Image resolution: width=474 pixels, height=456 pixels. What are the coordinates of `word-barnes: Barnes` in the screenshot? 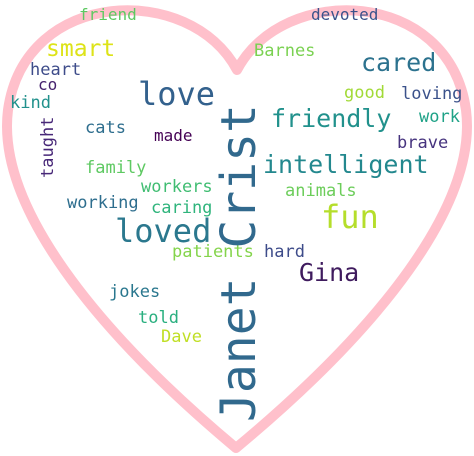 It's located at (285, 51).